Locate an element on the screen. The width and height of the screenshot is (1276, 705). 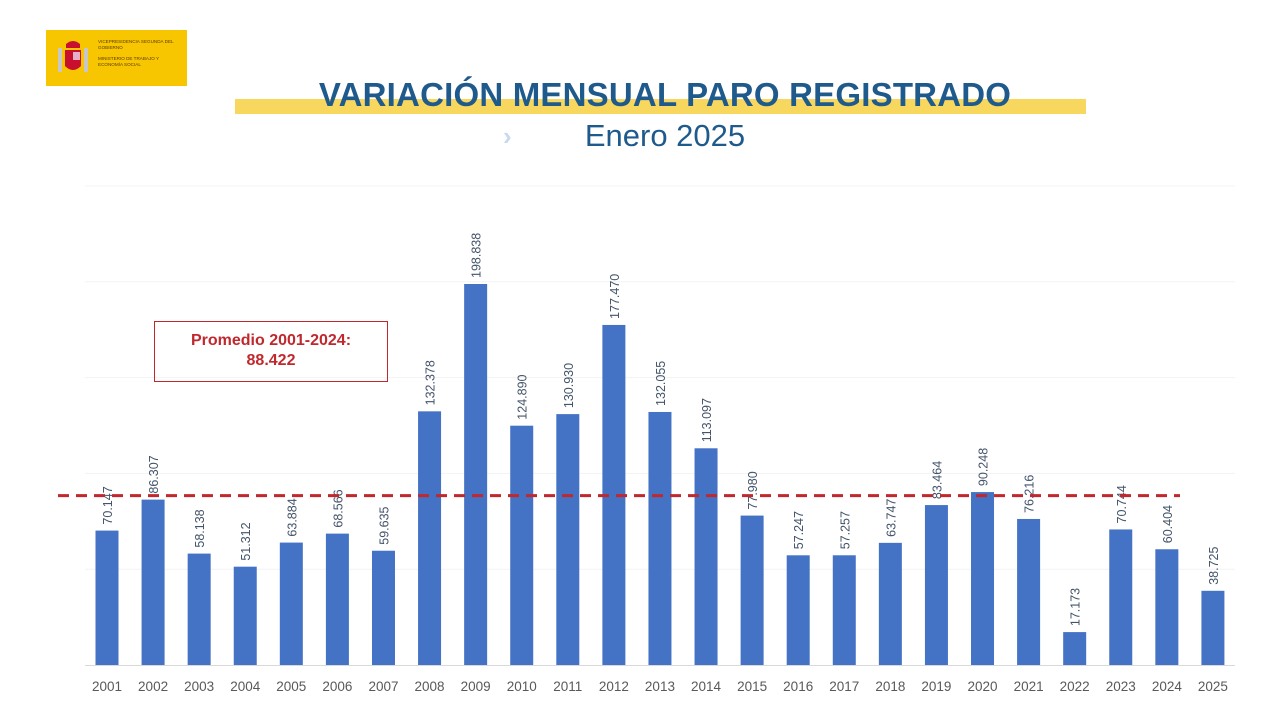
average-label: Promedio 2001-2024: is located at coordinates (271, 340).